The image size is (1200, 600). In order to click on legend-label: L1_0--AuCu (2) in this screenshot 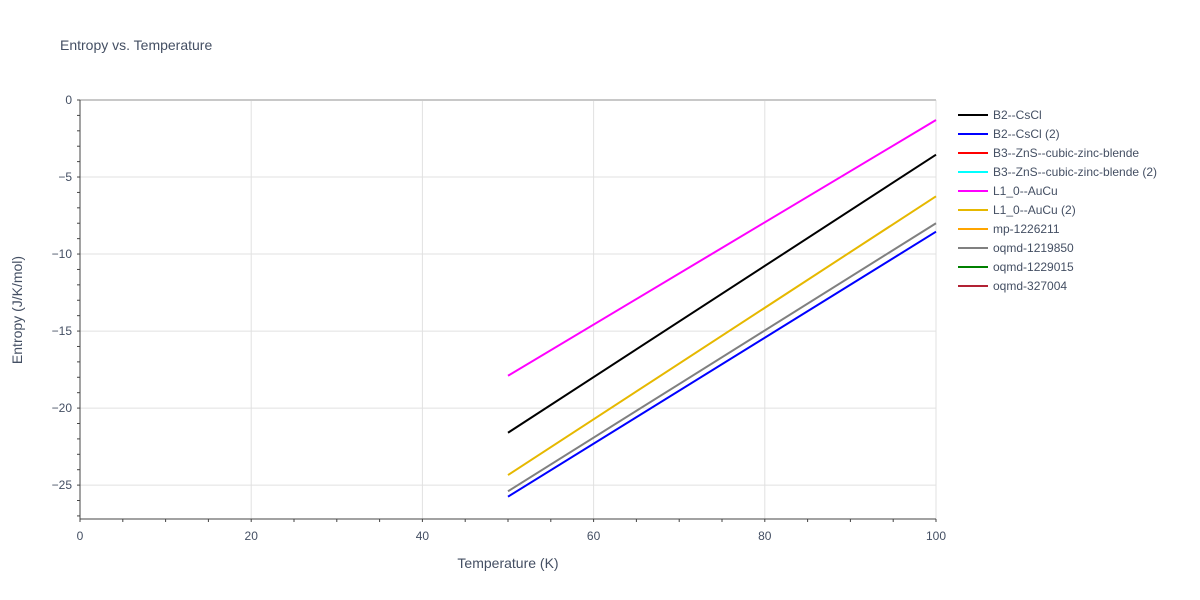, I will do `click(1034, 210)`.